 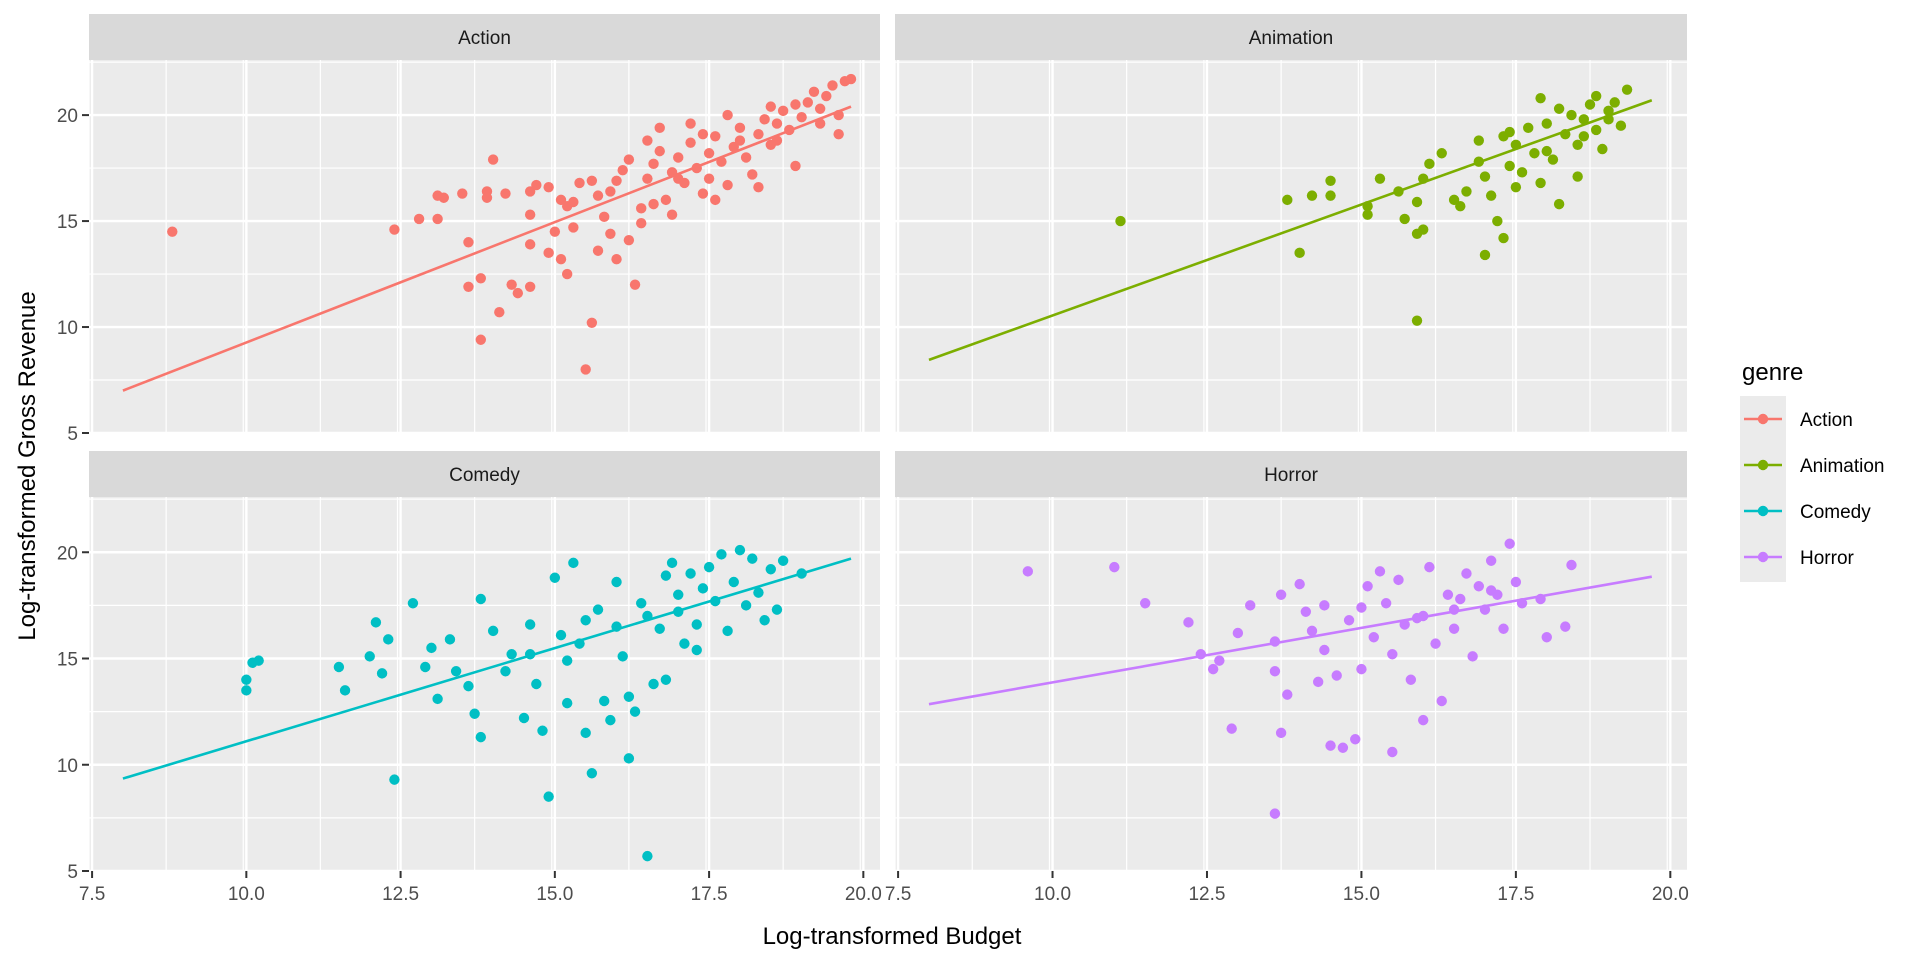 What do you see at coordinates (484, 475) in the screenshot?
I see `facet-strip-label: Comedy` at bounding box center [484, 475].